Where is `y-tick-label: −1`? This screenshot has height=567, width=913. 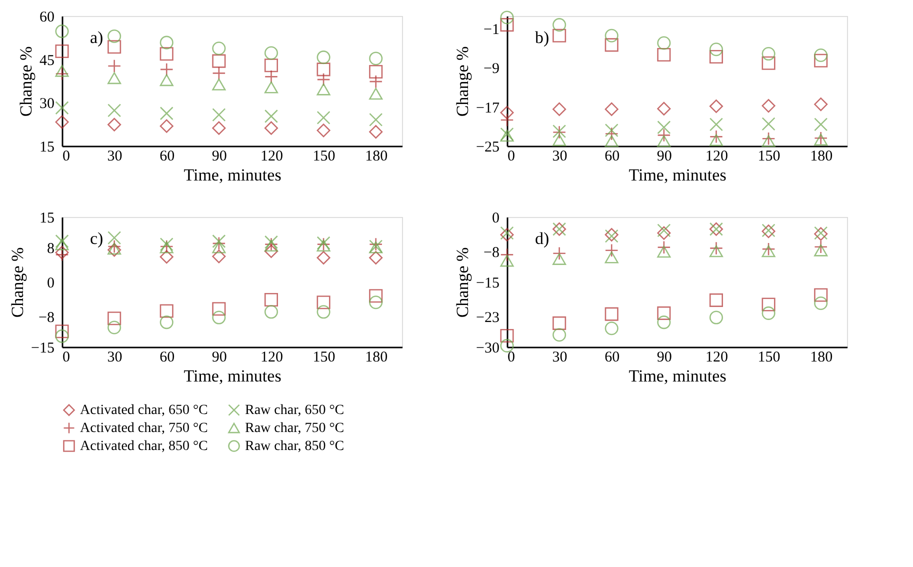 y-tick-label: −1 is located at coordinates (492, 30).